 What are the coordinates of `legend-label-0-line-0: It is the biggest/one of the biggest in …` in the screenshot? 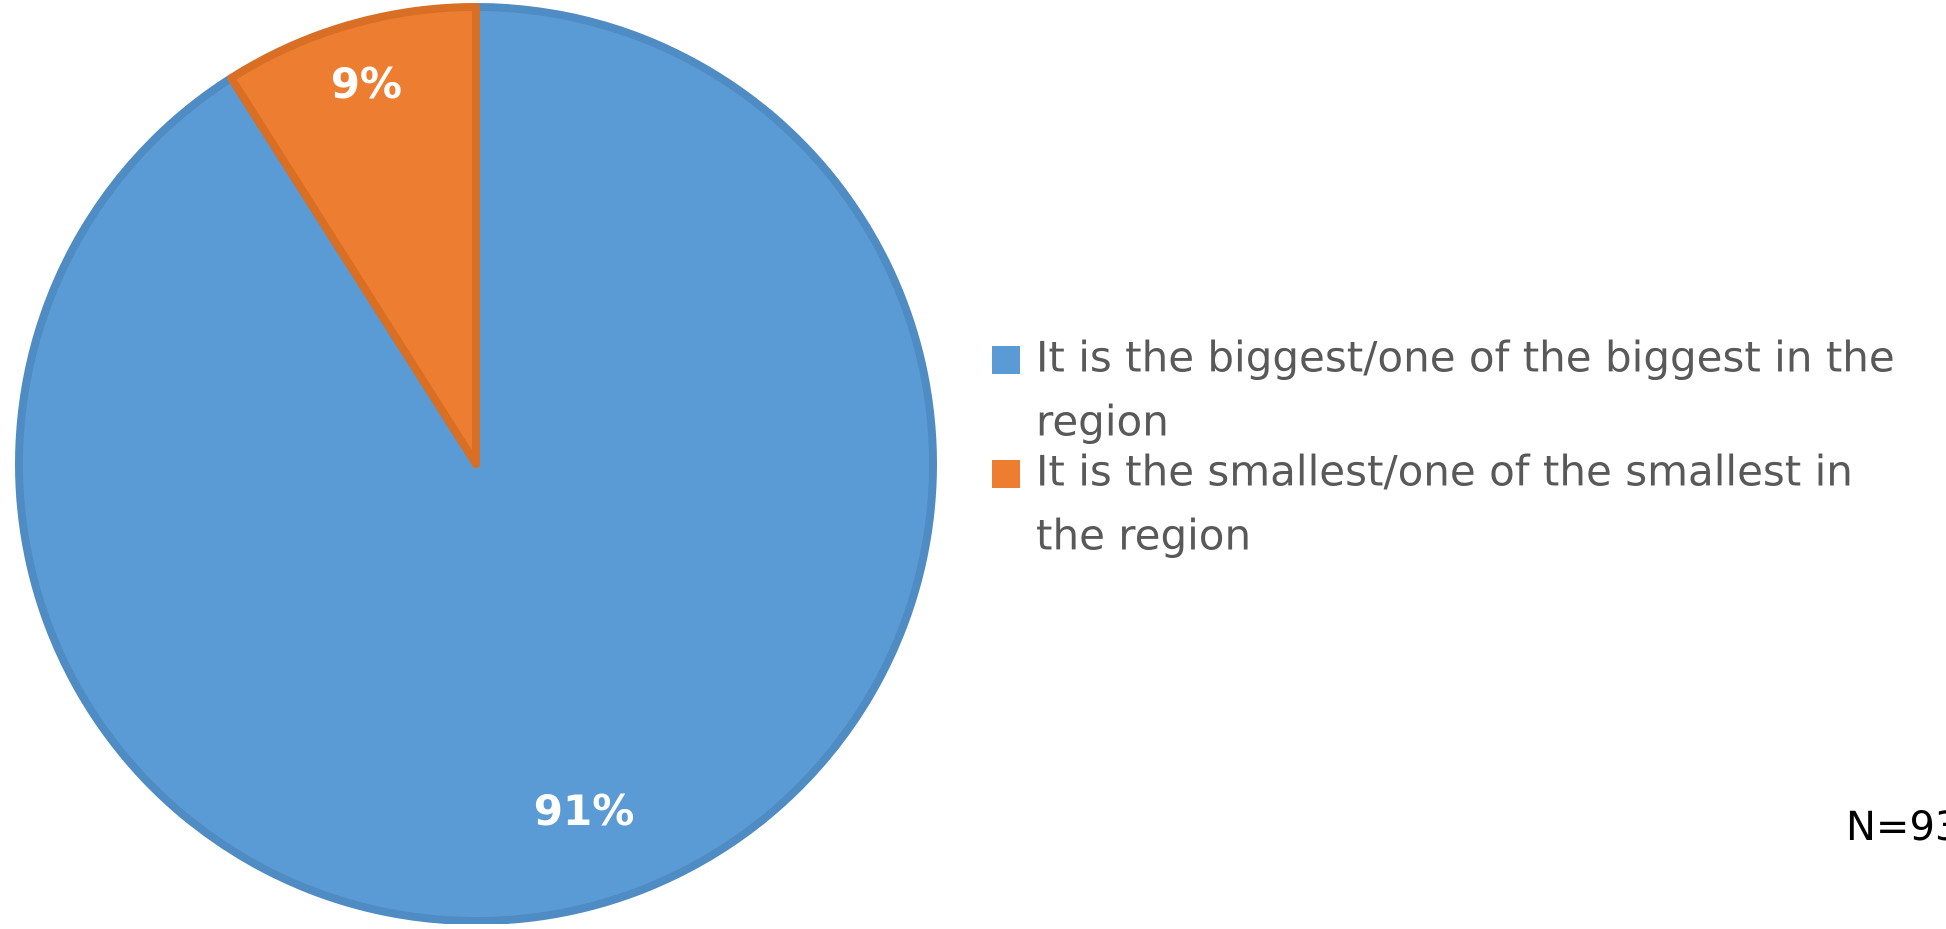 It's located at (1465, 357).